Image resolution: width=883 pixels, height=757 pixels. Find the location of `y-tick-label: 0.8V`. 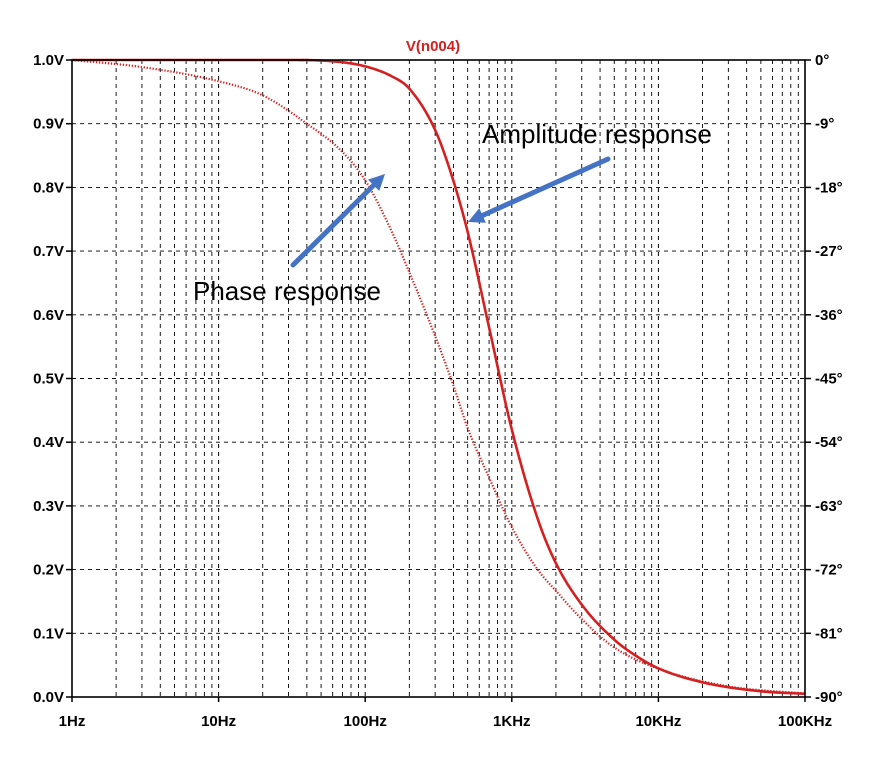

y-tick-label: 0.8V is located at coordinates (48, 187).